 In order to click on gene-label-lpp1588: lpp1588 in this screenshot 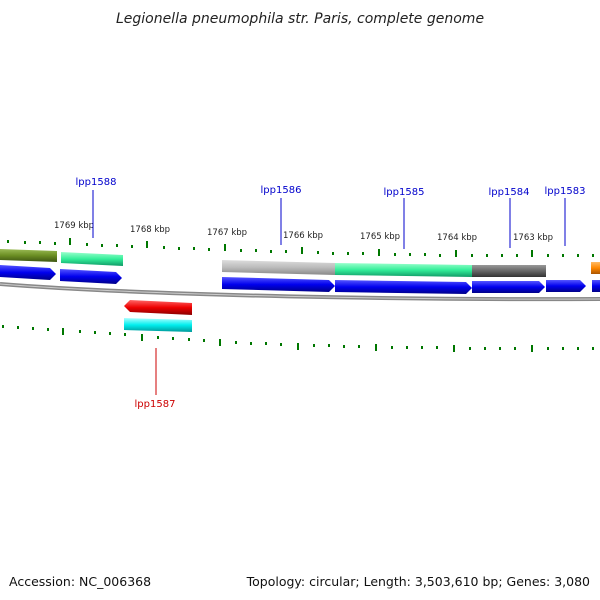, I will do `click(96, 182)`.